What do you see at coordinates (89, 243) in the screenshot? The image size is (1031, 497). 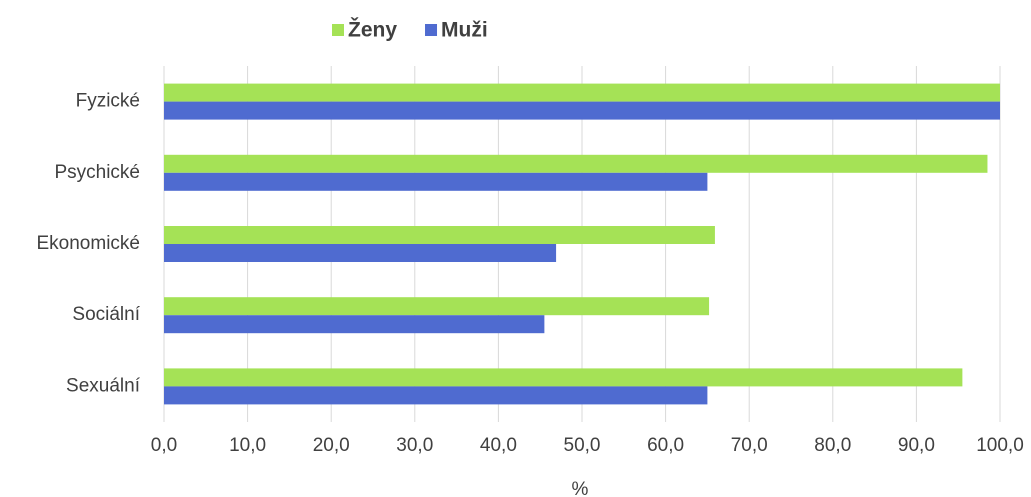 I see `y-tick-label: Ekonomické` at bounding box center [89, 243].